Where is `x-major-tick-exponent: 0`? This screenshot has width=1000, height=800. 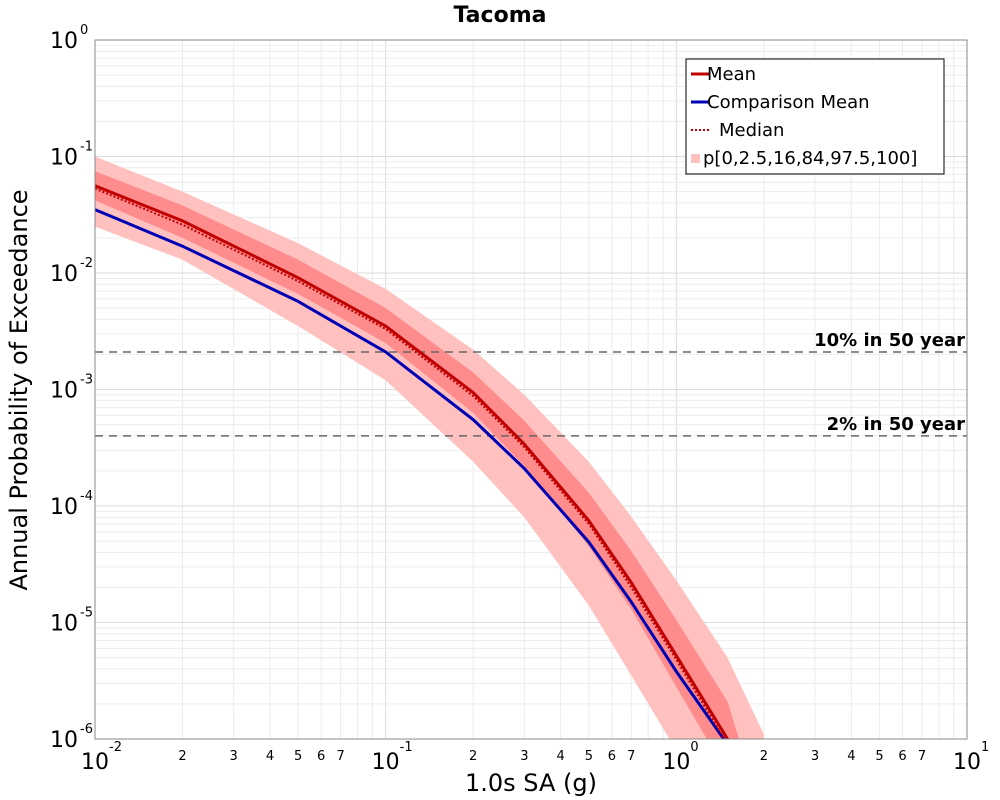 x-major-tick-exponent: 0 is located at coordinates (694, 747).